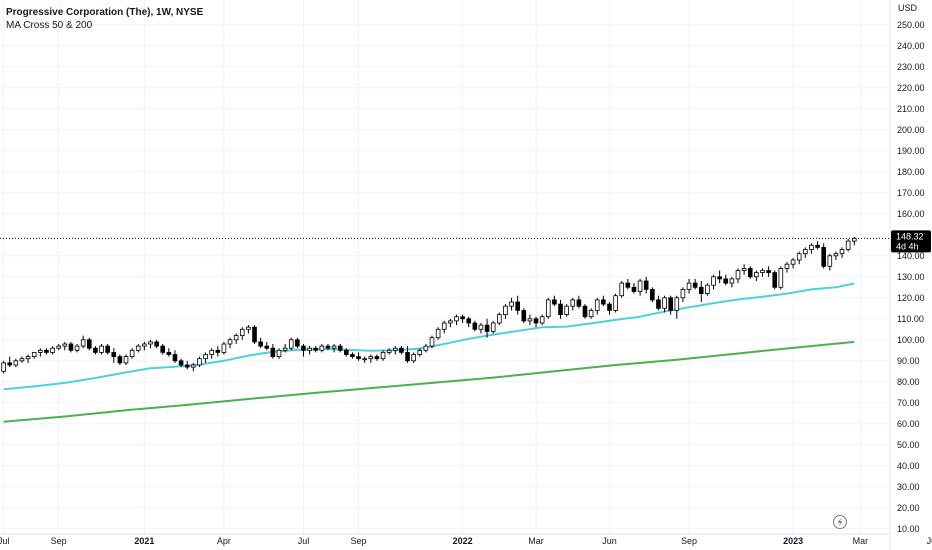 This screenshot has height=550, width=932. What do you see at coordinates (59, 541) in the screenshot?
I see `time-tick-label: Sep` at bounding box center [59, 541].